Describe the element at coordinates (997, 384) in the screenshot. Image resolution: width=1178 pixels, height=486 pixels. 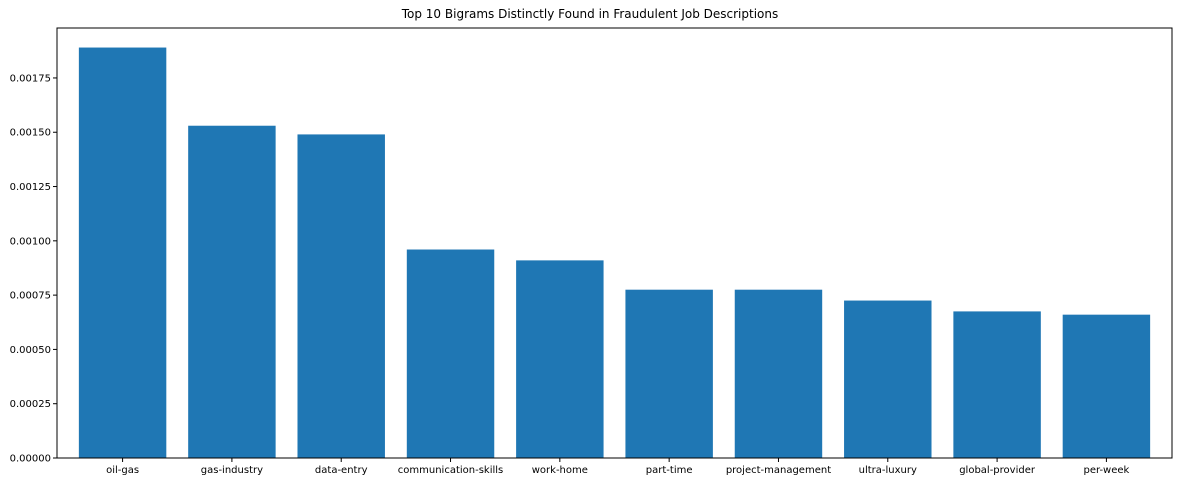
I see `bar-global-provider` at that location.